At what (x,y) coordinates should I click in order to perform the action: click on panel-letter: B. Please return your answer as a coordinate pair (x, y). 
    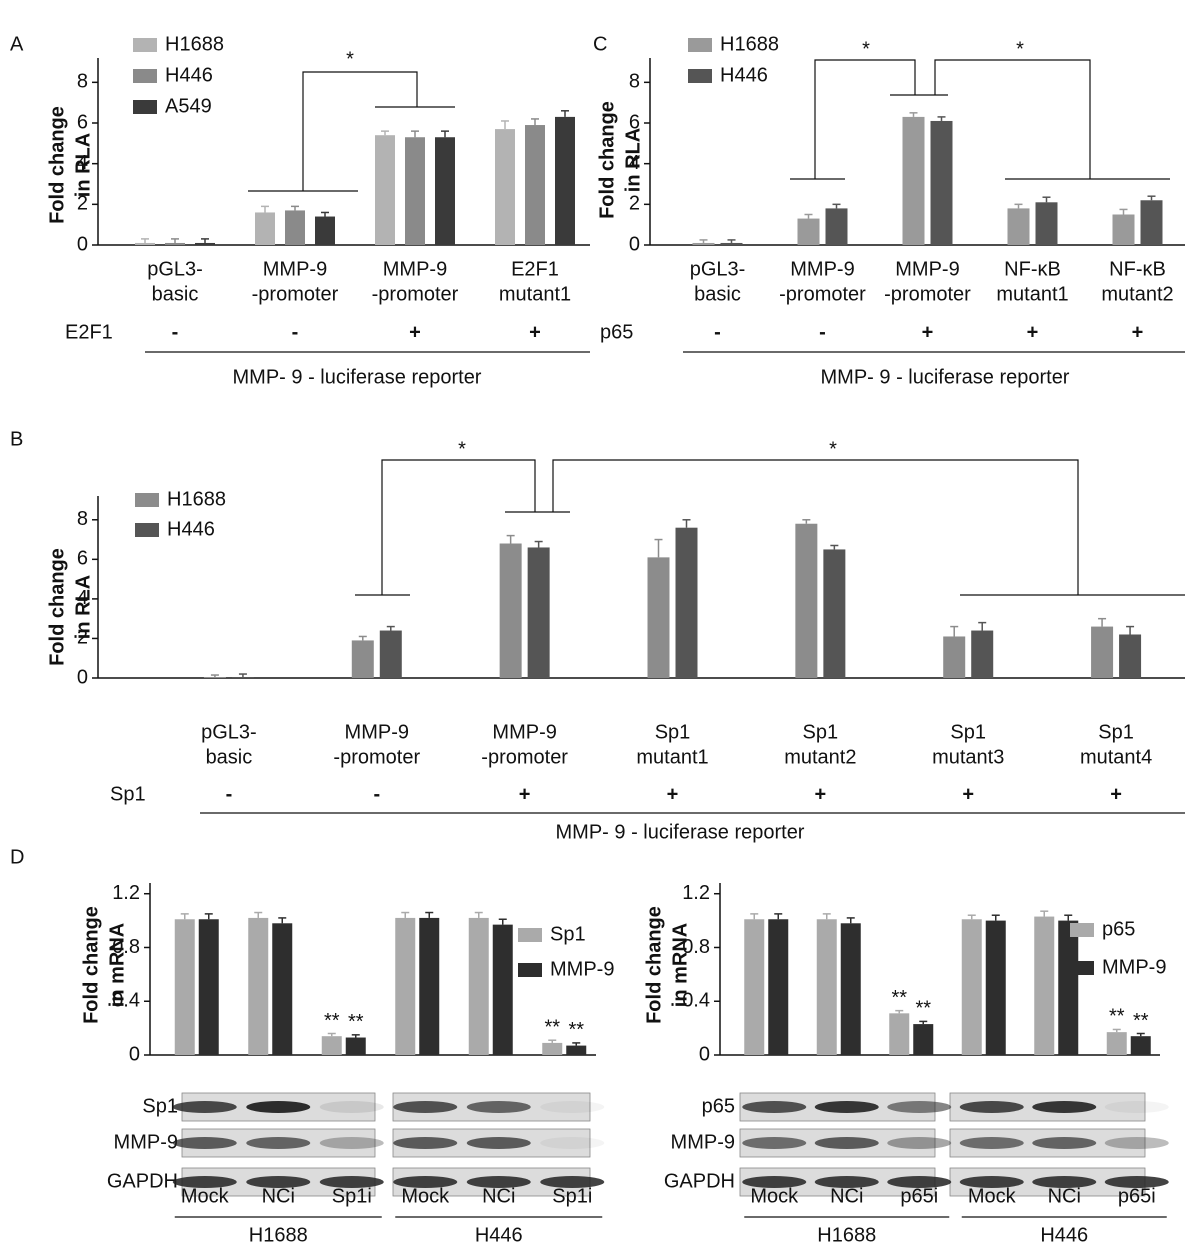
    Looking at the image, I should click on (16, 439).